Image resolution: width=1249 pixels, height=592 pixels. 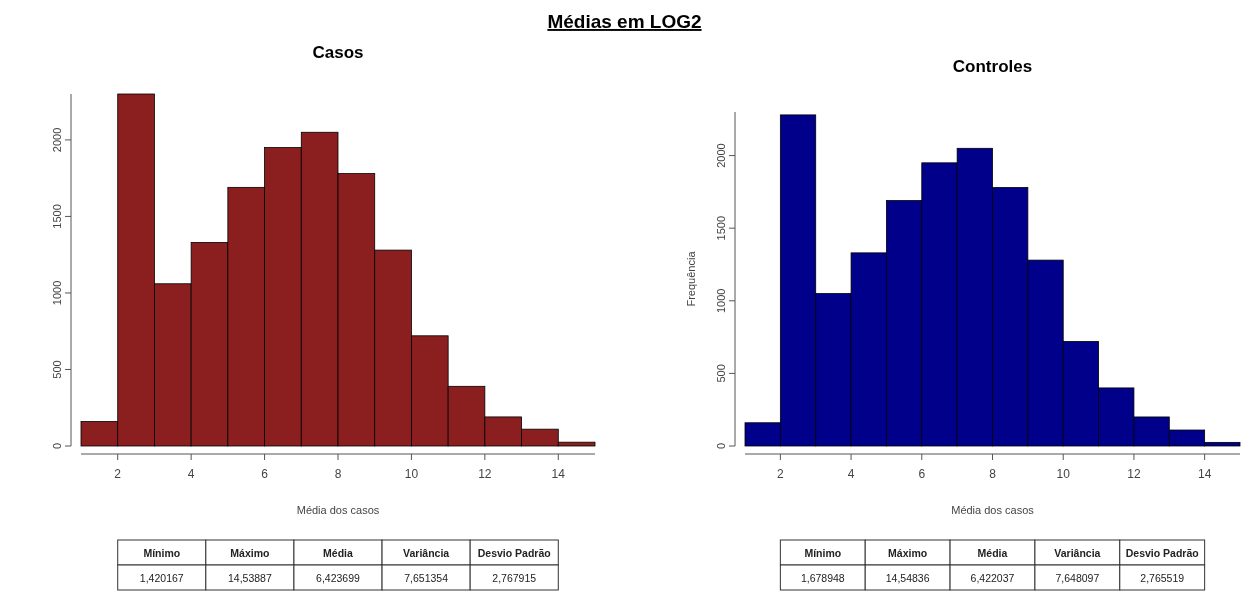 I want to click on chart-title: Casos, so click(x=338, y=52).